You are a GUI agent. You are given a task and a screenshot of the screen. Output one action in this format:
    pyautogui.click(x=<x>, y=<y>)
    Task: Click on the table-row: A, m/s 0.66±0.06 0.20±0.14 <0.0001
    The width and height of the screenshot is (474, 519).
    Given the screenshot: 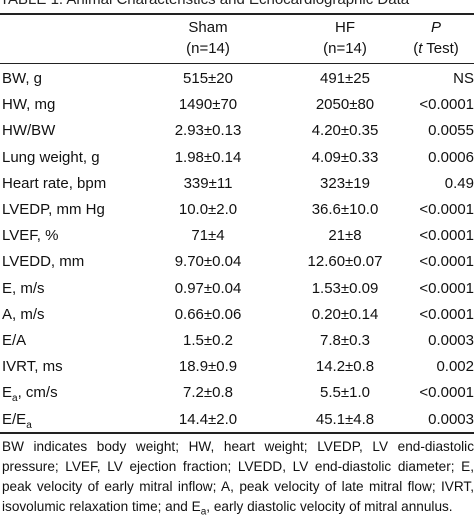 What is the action you would take?
    pyautogui.click(x=237, y=315)
    